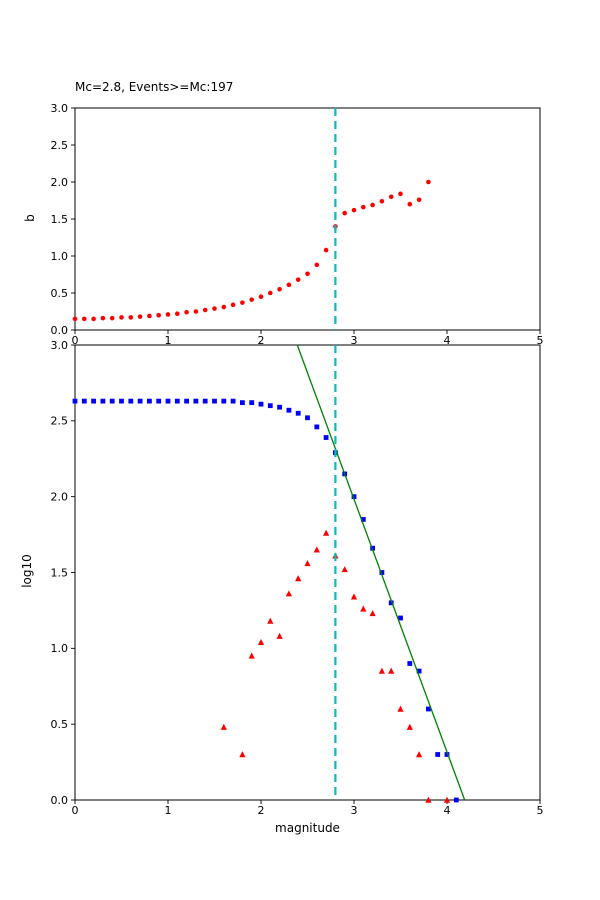 The height and width of the screenshot is (900, 600). What do you see at coordinates (60, 497) in the screenshot?
I see `y-tick-label: 2.0` at bounding box center [60, 497].